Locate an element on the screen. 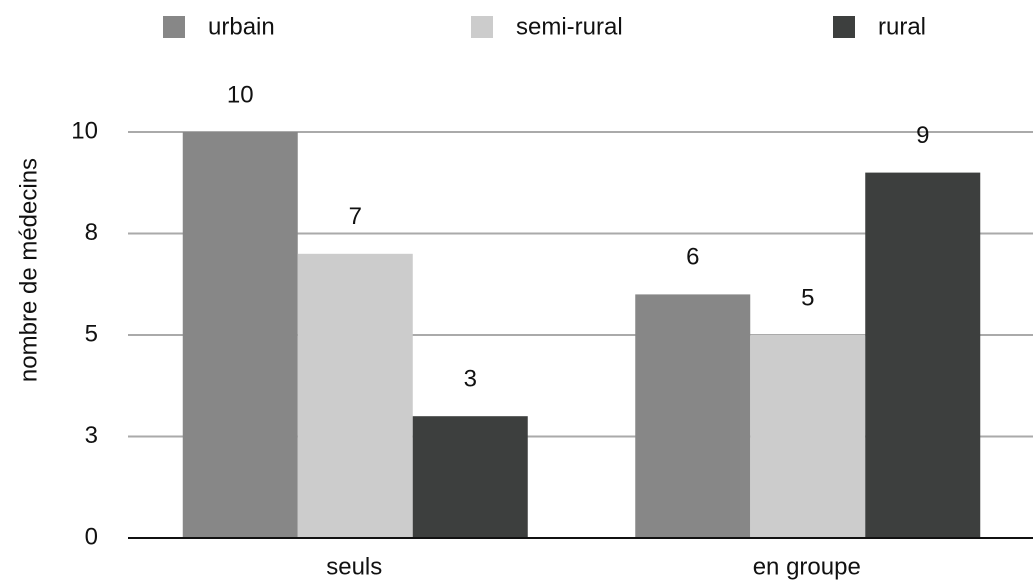  data-label: 6 is located at coordinates (692, 257).